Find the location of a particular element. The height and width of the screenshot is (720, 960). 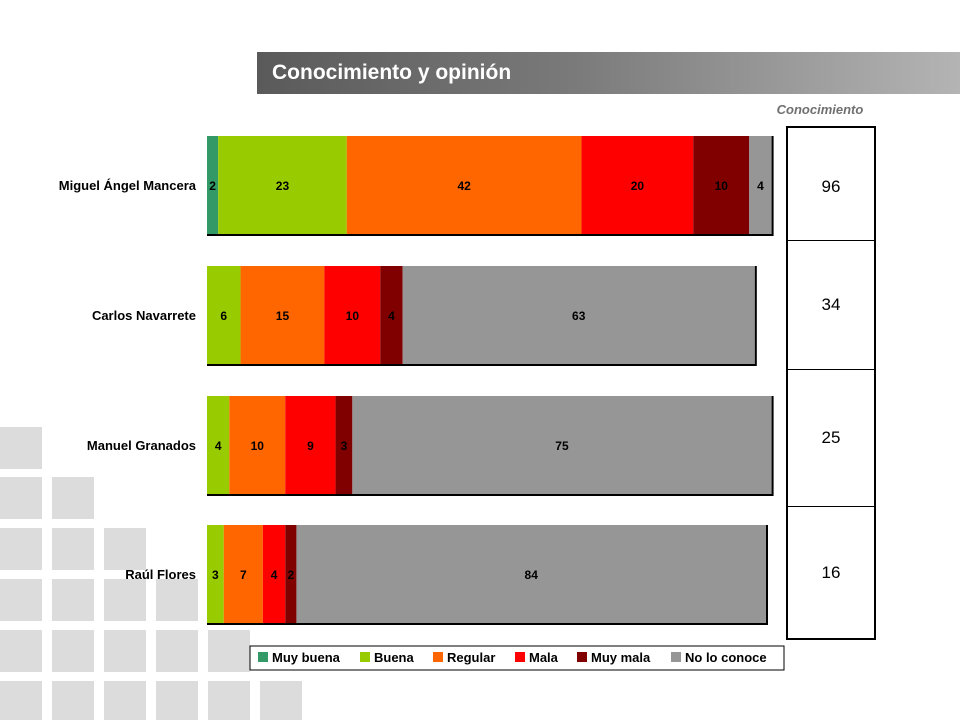

data-label: 7 is located at coordinates (243, 575).